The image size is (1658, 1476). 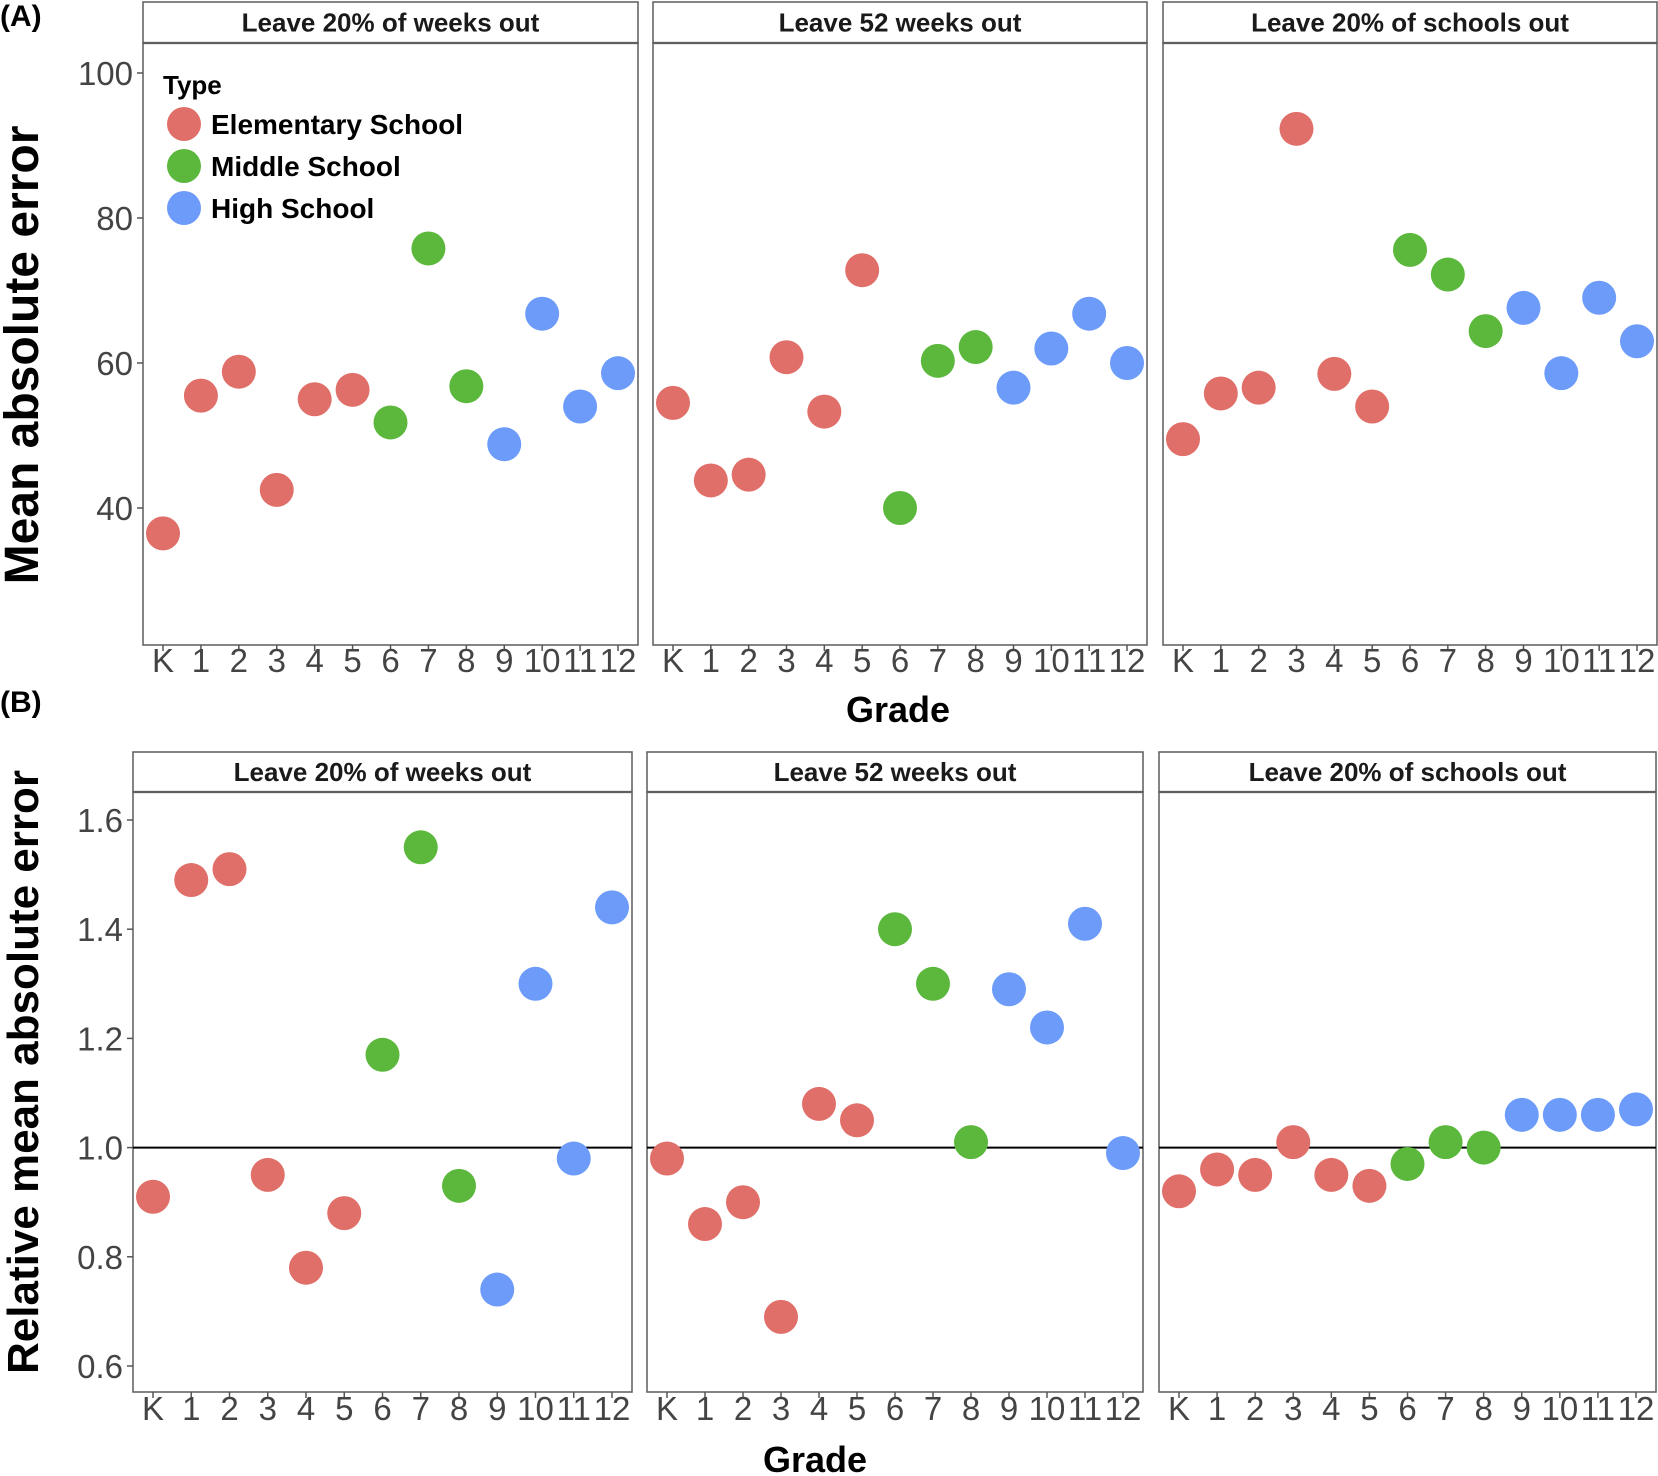 I want to click on y-tick-label: 100, so click(x=105, y=73).